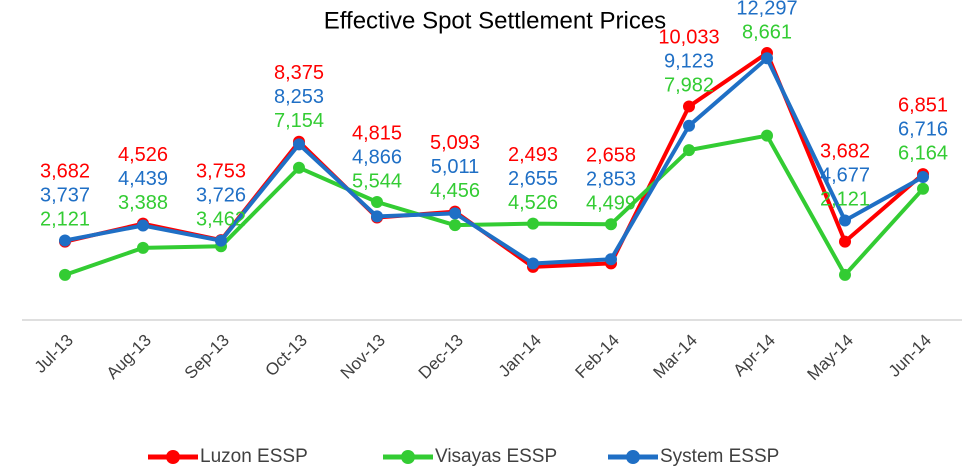 The width and height of the screenshot is (976, 470). What do you see at coordinates (611, 156) in the screenshot?
I see `data-label: 2,658` at bounding box center [611, 156].